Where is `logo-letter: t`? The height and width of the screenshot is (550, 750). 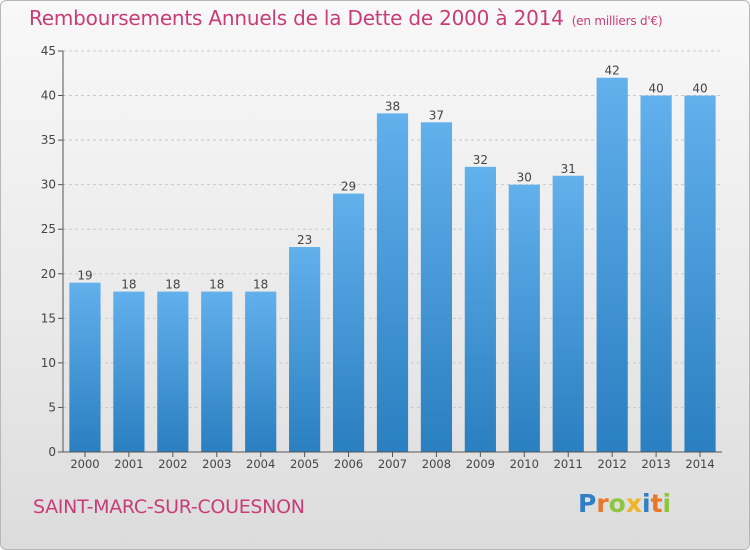 logo-letter: t is located at coordinates (656, 503).